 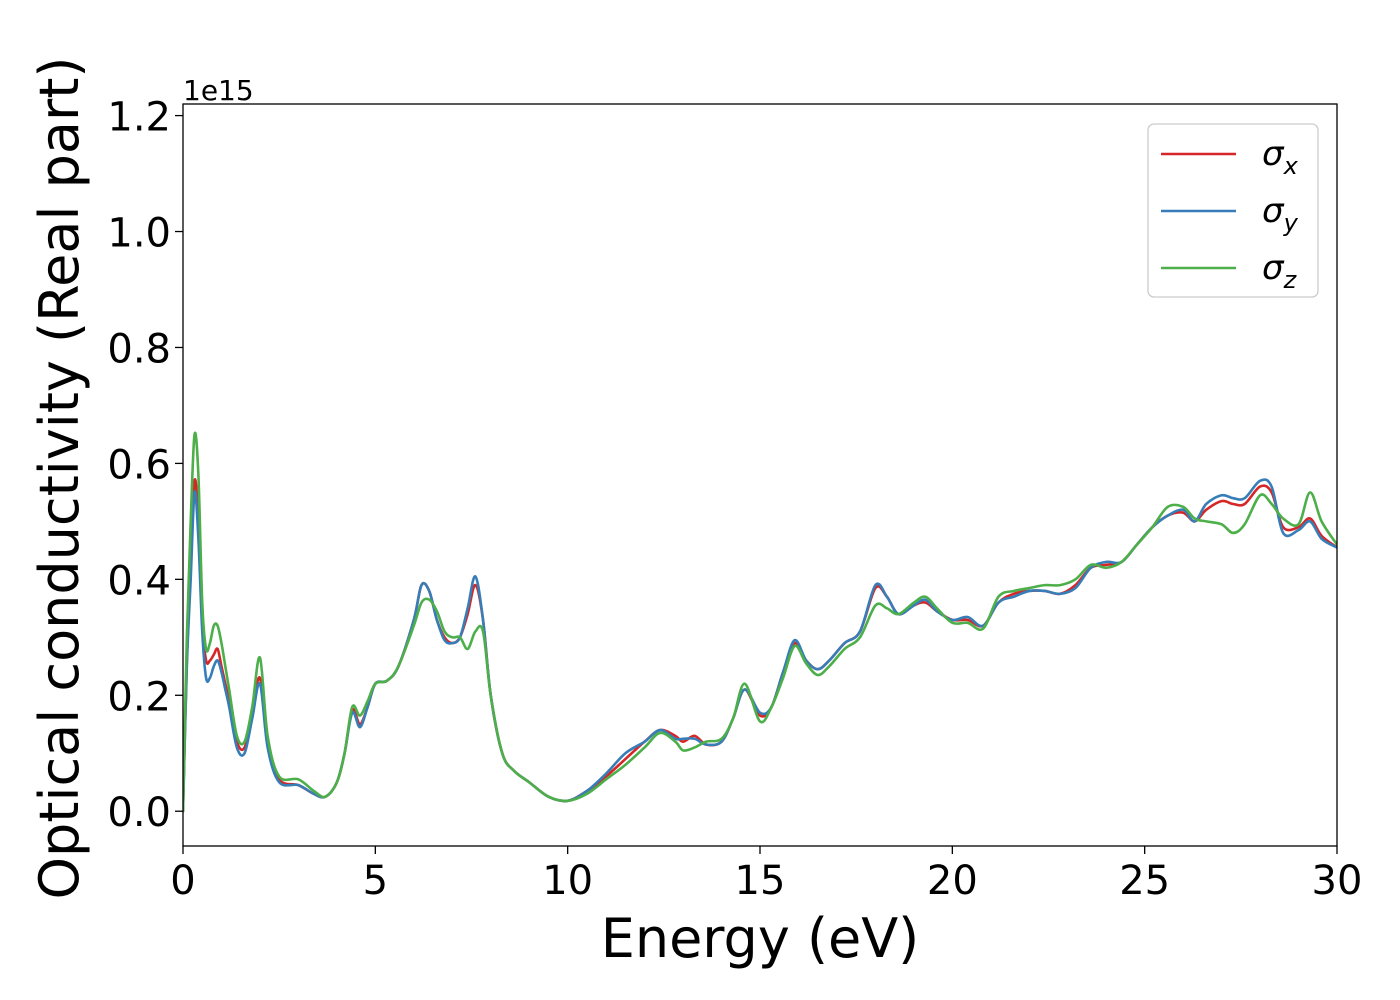 What do you see at coordinates (760, 881) in the screenshot?
I see `x-tick-label: 15` at bounding box center [760, 881].